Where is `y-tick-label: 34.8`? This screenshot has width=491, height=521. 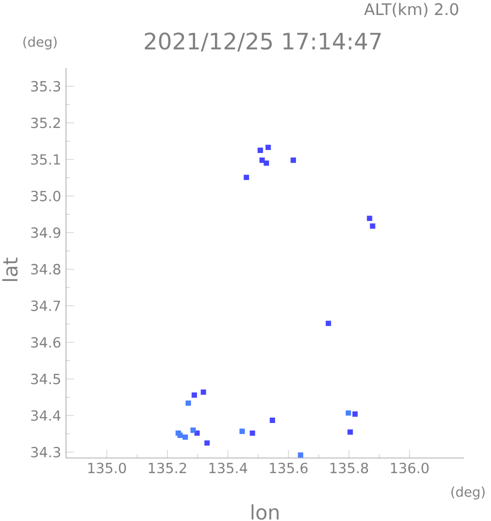
y-tick-label: 34.8 is located at coordinates (45, 269).